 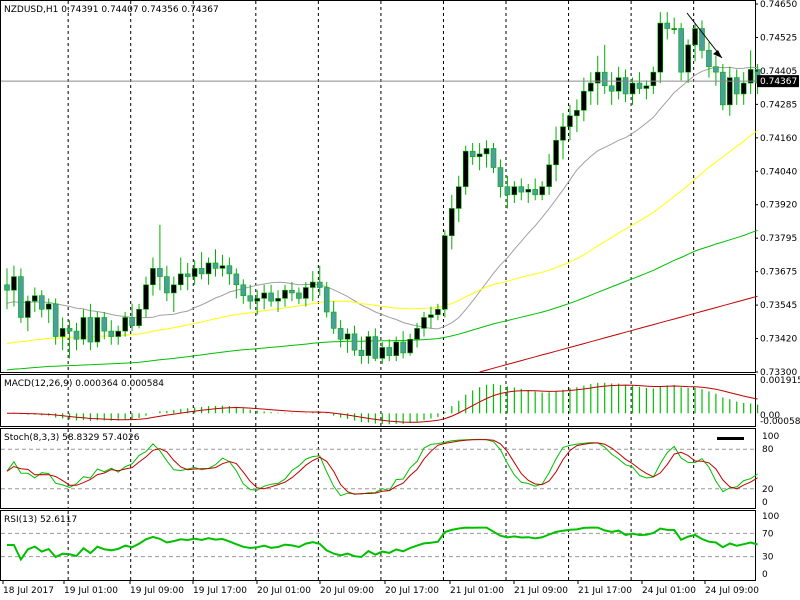 What do you see at coordinates (412, 591) in the screenshot?
I see `x-tick-label: 20 Jul 17:00` at bounding box center [412, 591].